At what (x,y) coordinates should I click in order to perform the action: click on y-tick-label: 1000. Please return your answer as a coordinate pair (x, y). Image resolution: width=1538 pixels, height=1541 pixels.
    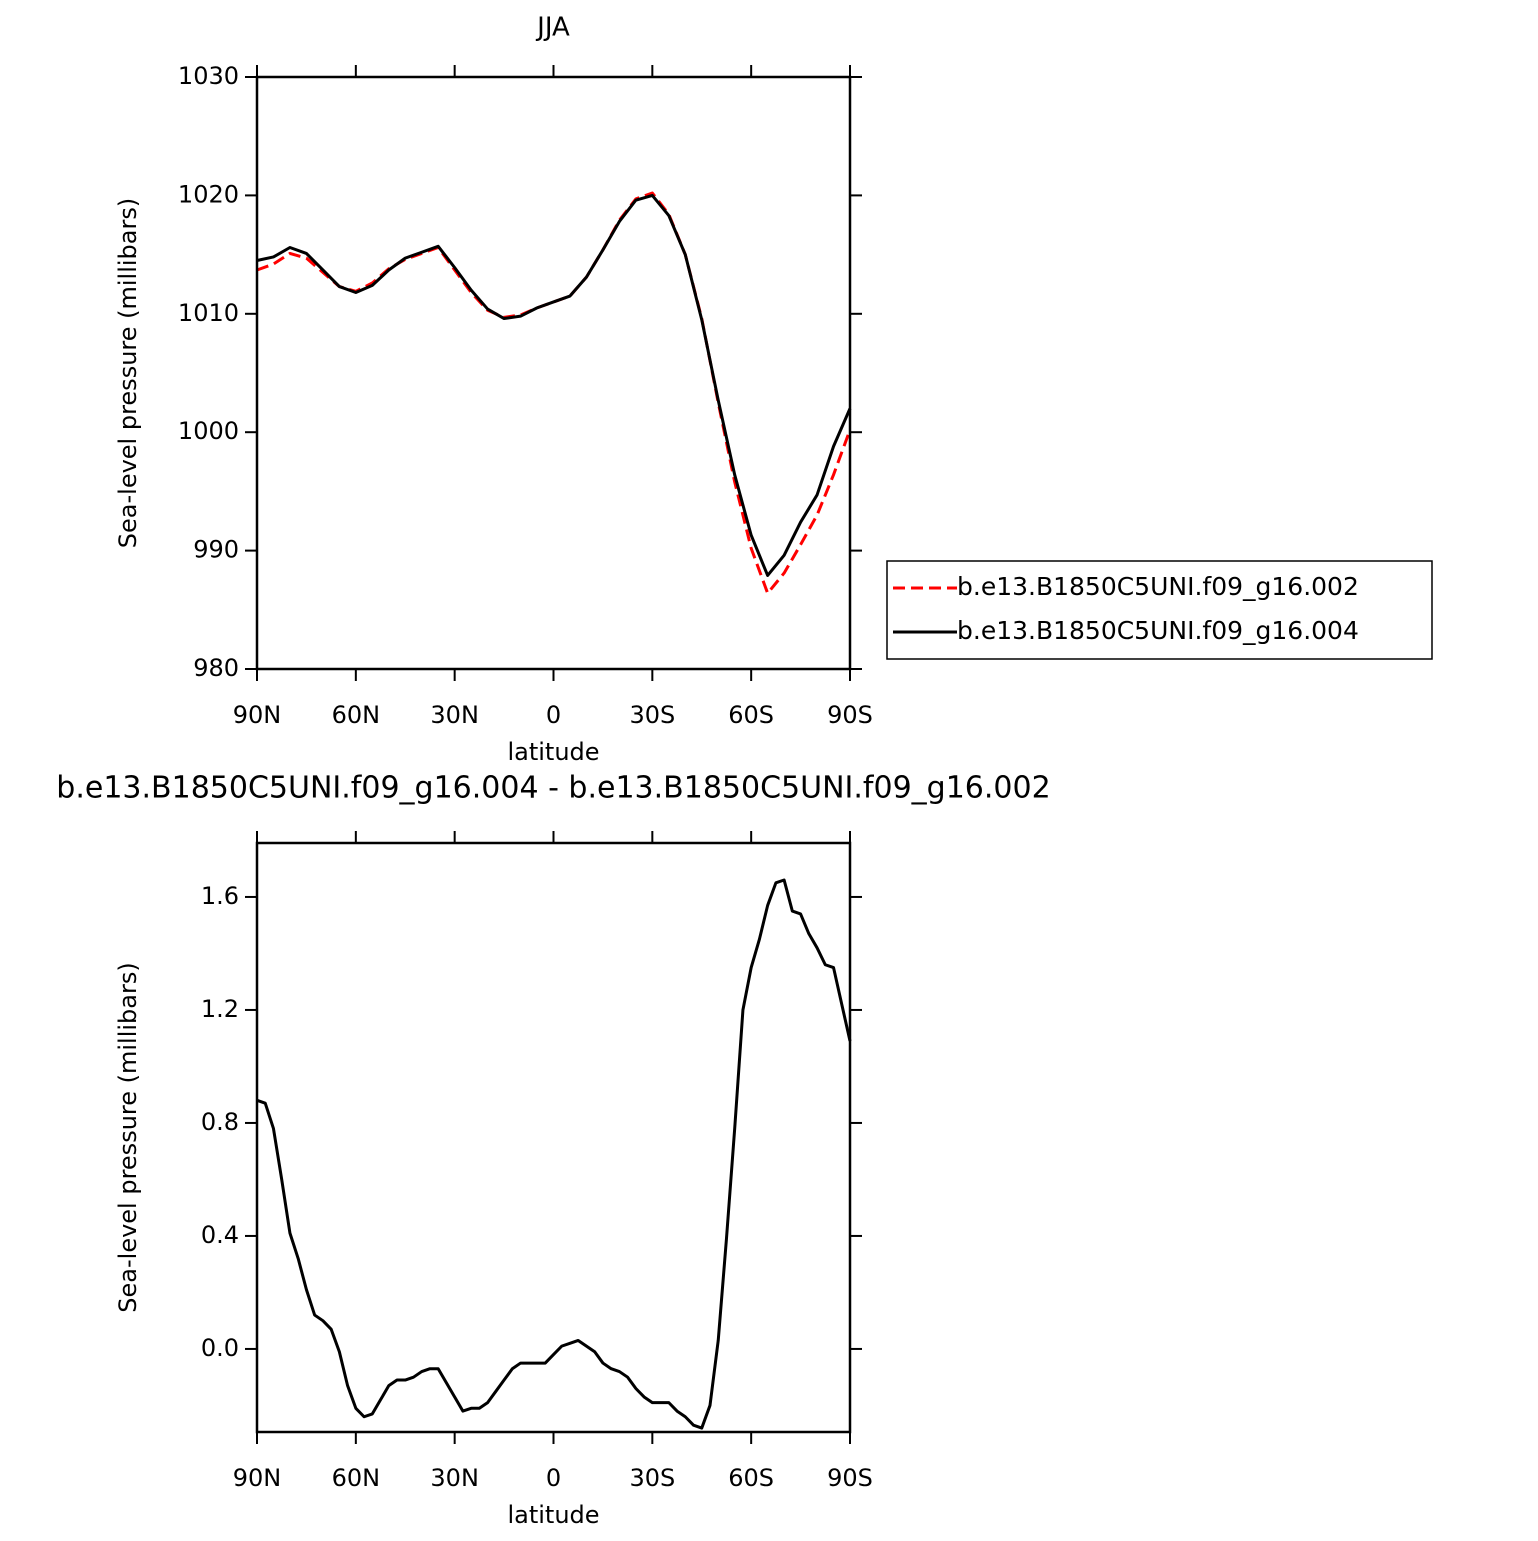
    Looking at the image, I should click on (208, 431).